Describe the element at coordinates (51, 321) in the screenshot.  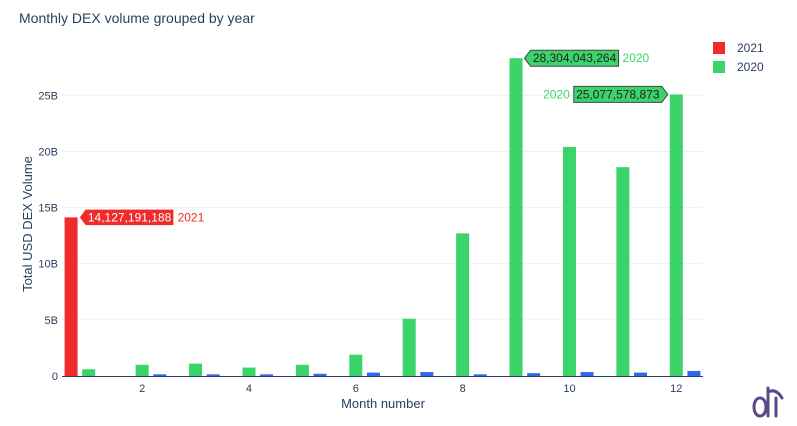
I see `y-tick-label: 5B` at that location.